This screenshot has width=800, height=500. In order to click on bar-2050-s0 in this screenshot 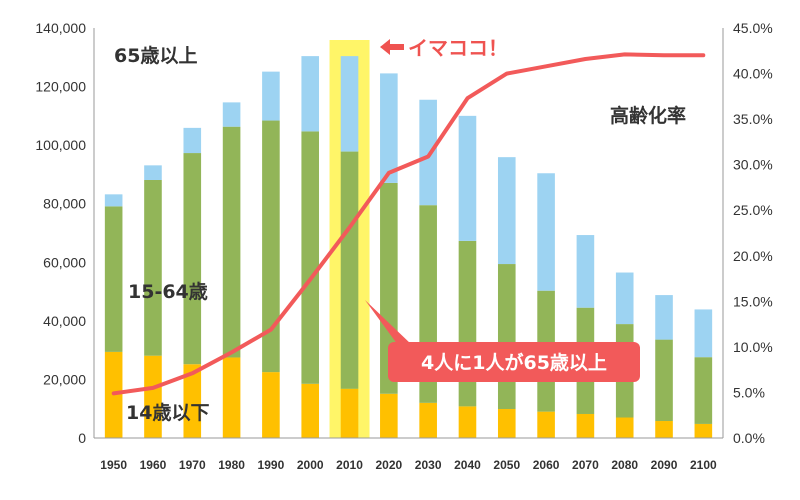, I will do `click(506, 423)`.